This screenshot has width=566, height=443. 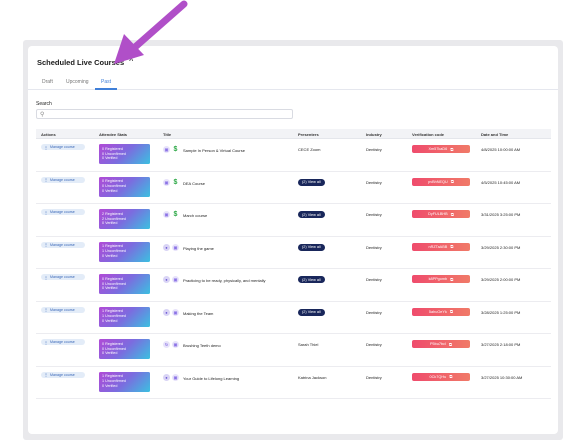 I want to click on verification-code-button: DyFULBHB ⧉, so click(x=441, y=214).